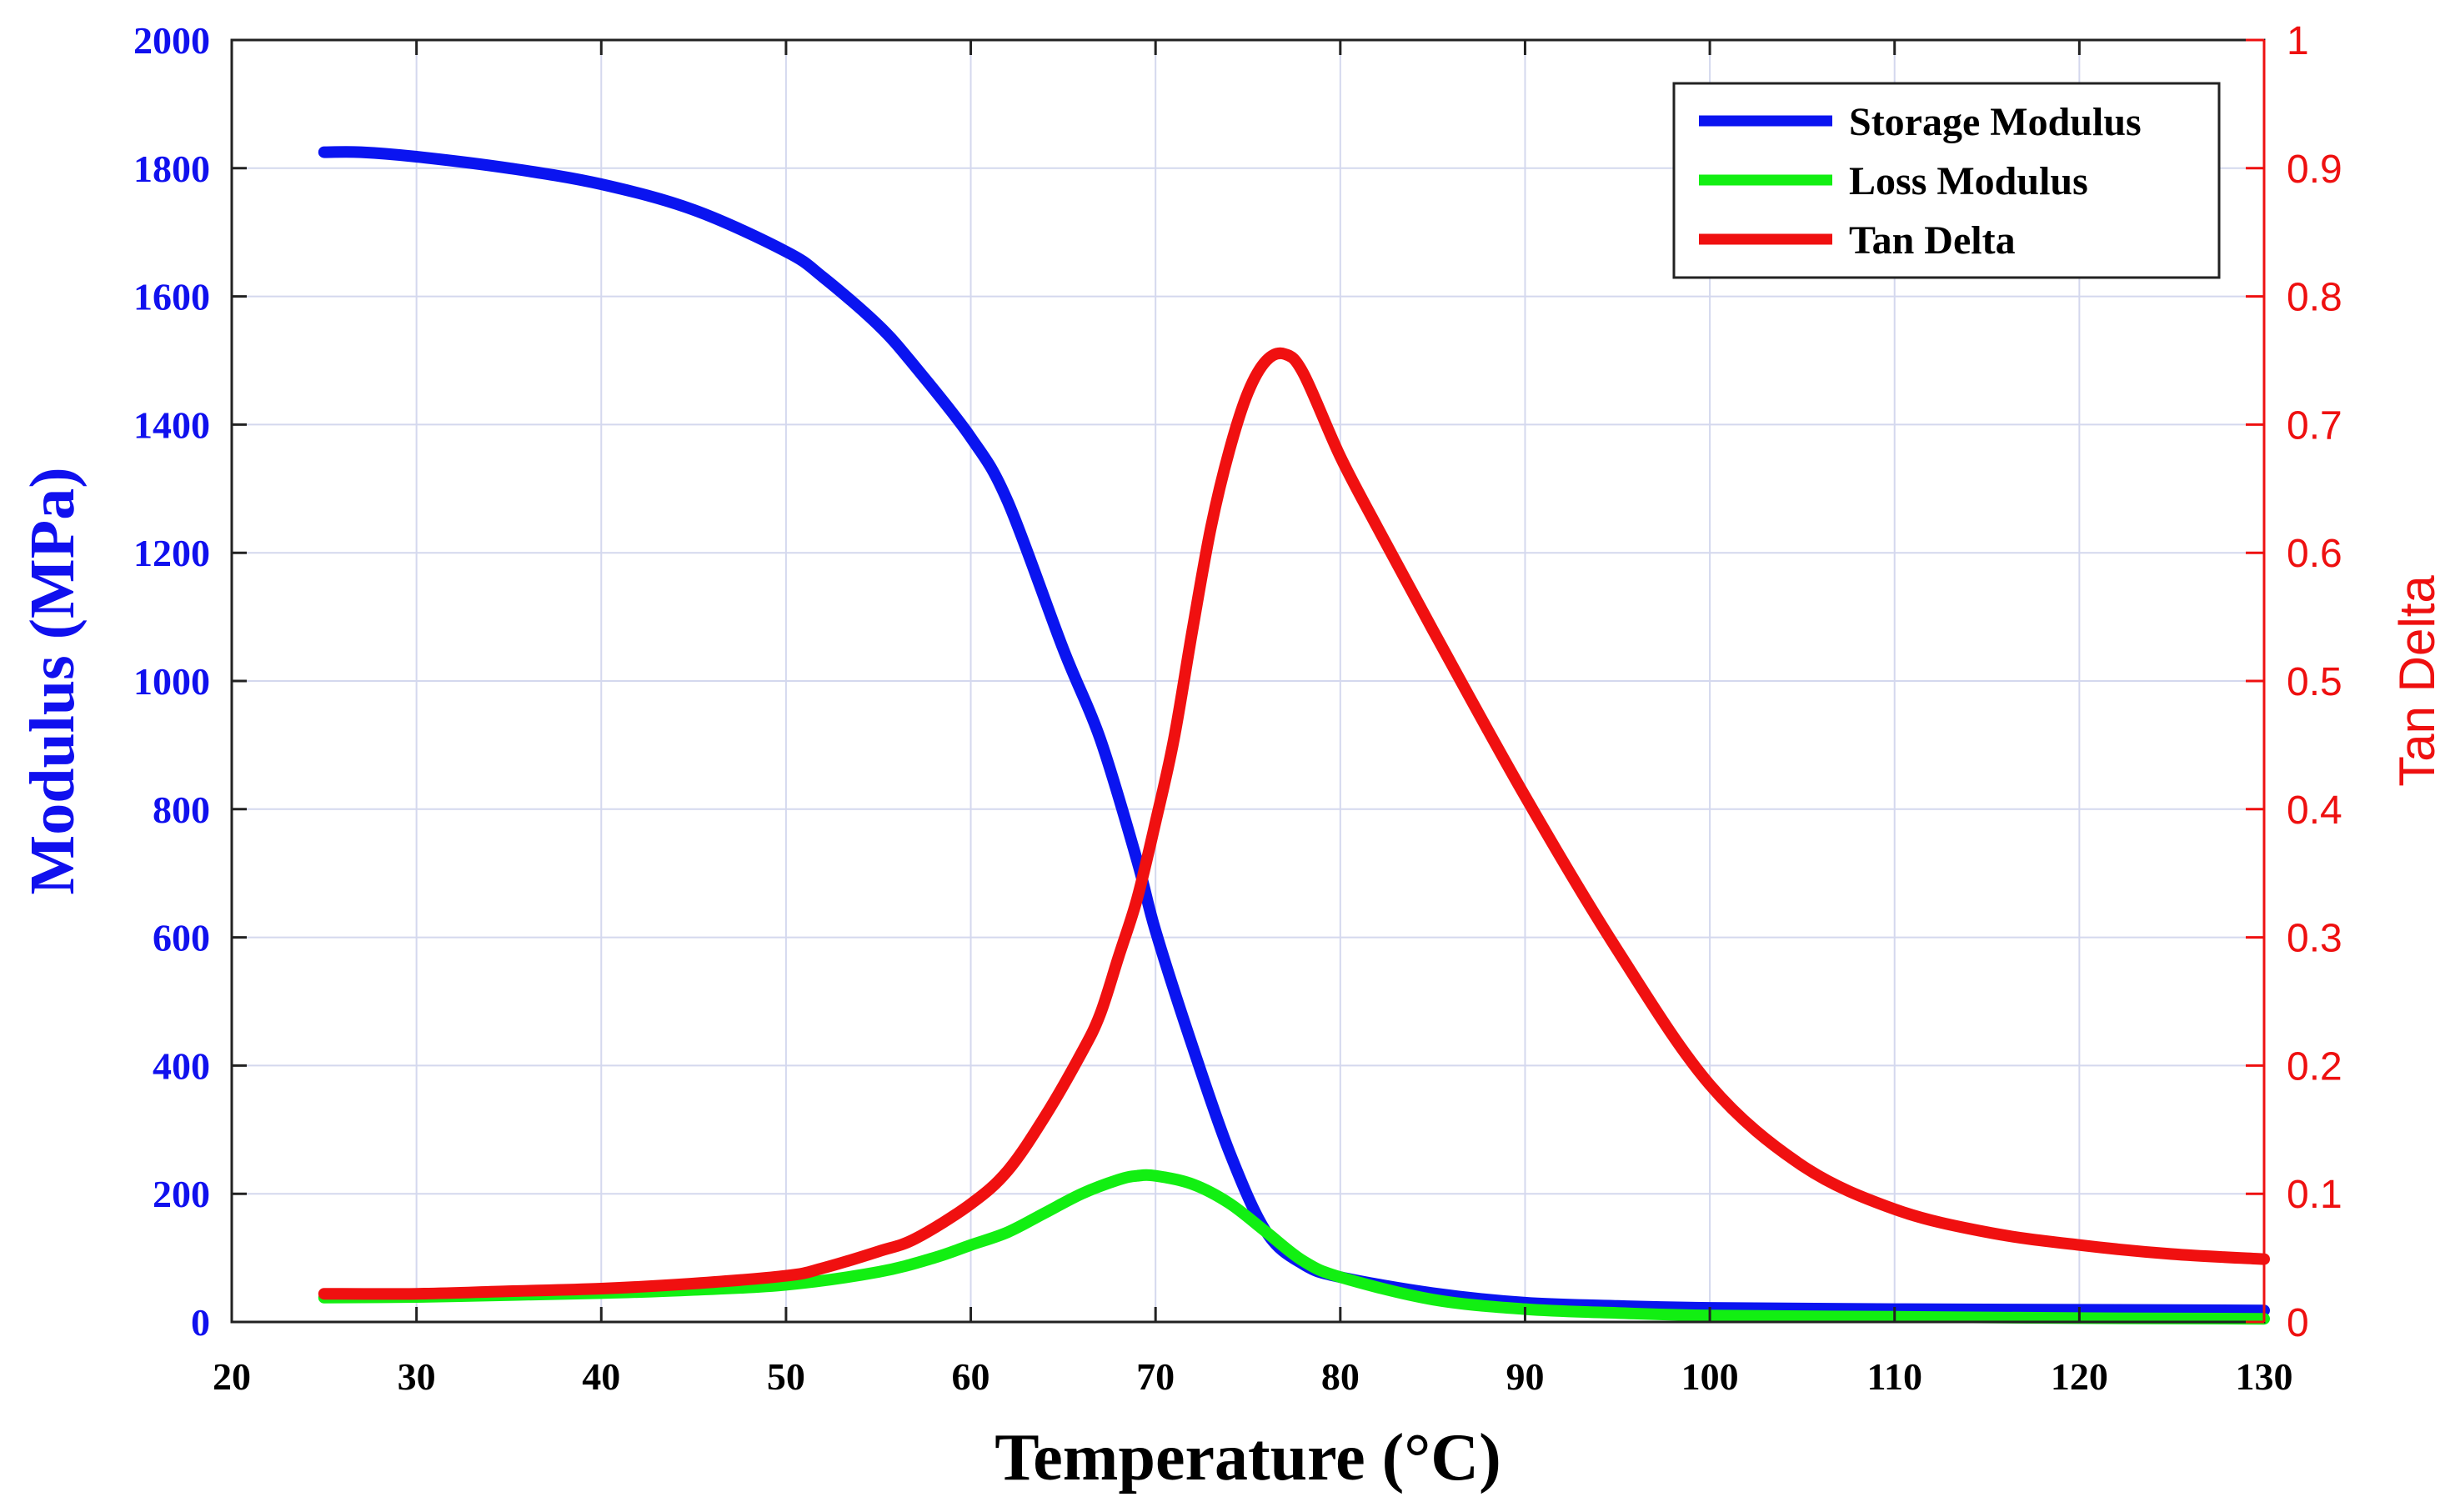 The height and width of the screenshot is (1512, 2455). What do you see at coordinates (53, 682) in the screenshot?
I see `y-axis-label: Modulus (MPa)` at bounding box center [53, 682].